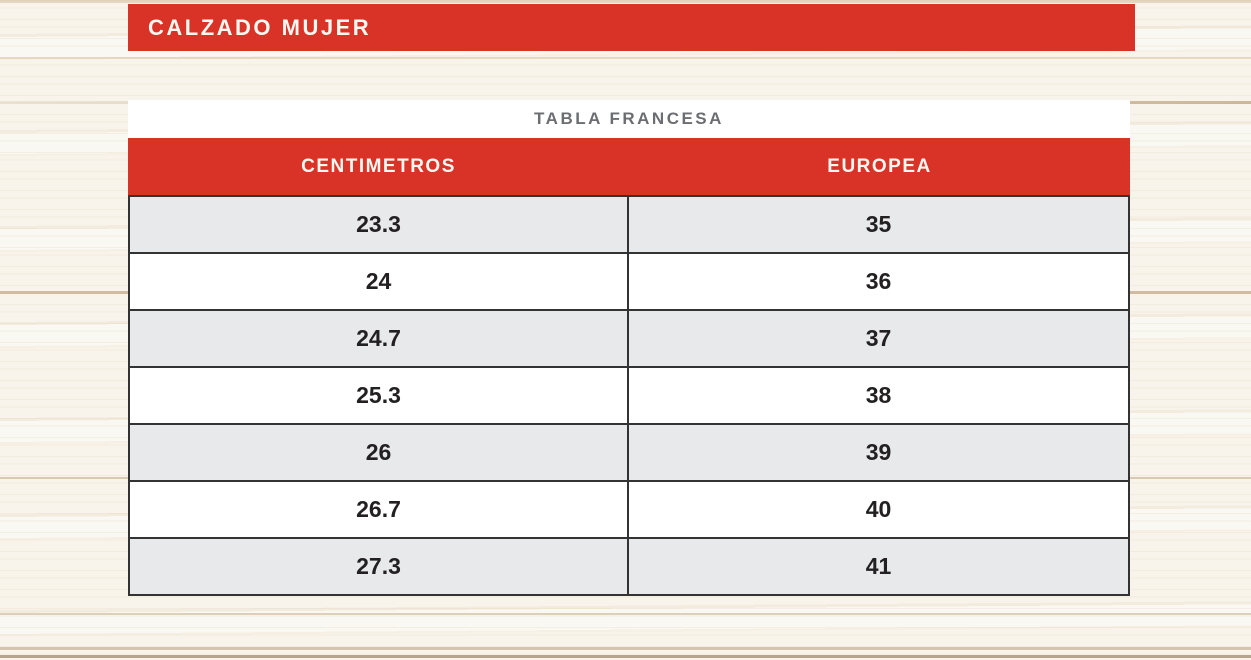 The height and width of the screenshot is (660, 1251). I want to click on table-title-strip: TABLA FRANCESA, so click(629, 119).